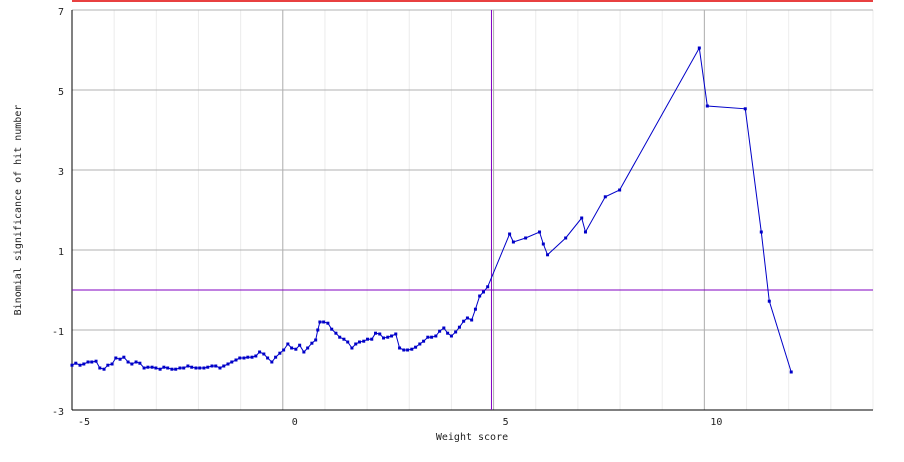  Describe the element at coordinates (84, 422) in the screenshot. I see `x-tick-label: -5` at that location.